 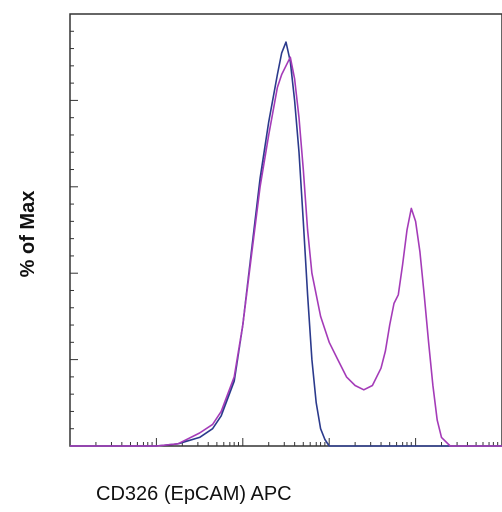 I want to click on x-axis-ticks, so click(x=284, y=442).